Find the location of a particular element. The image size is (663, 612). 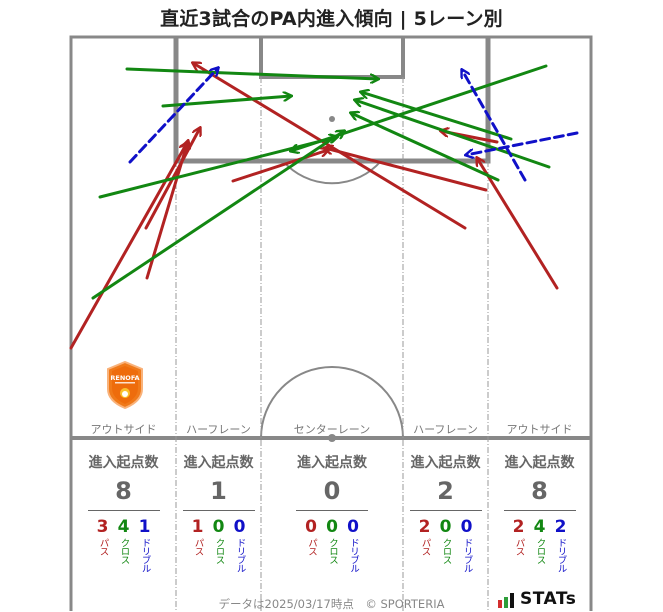

lane-label-halflane-left: ハーフレーン is located at coordinates (218, 429).